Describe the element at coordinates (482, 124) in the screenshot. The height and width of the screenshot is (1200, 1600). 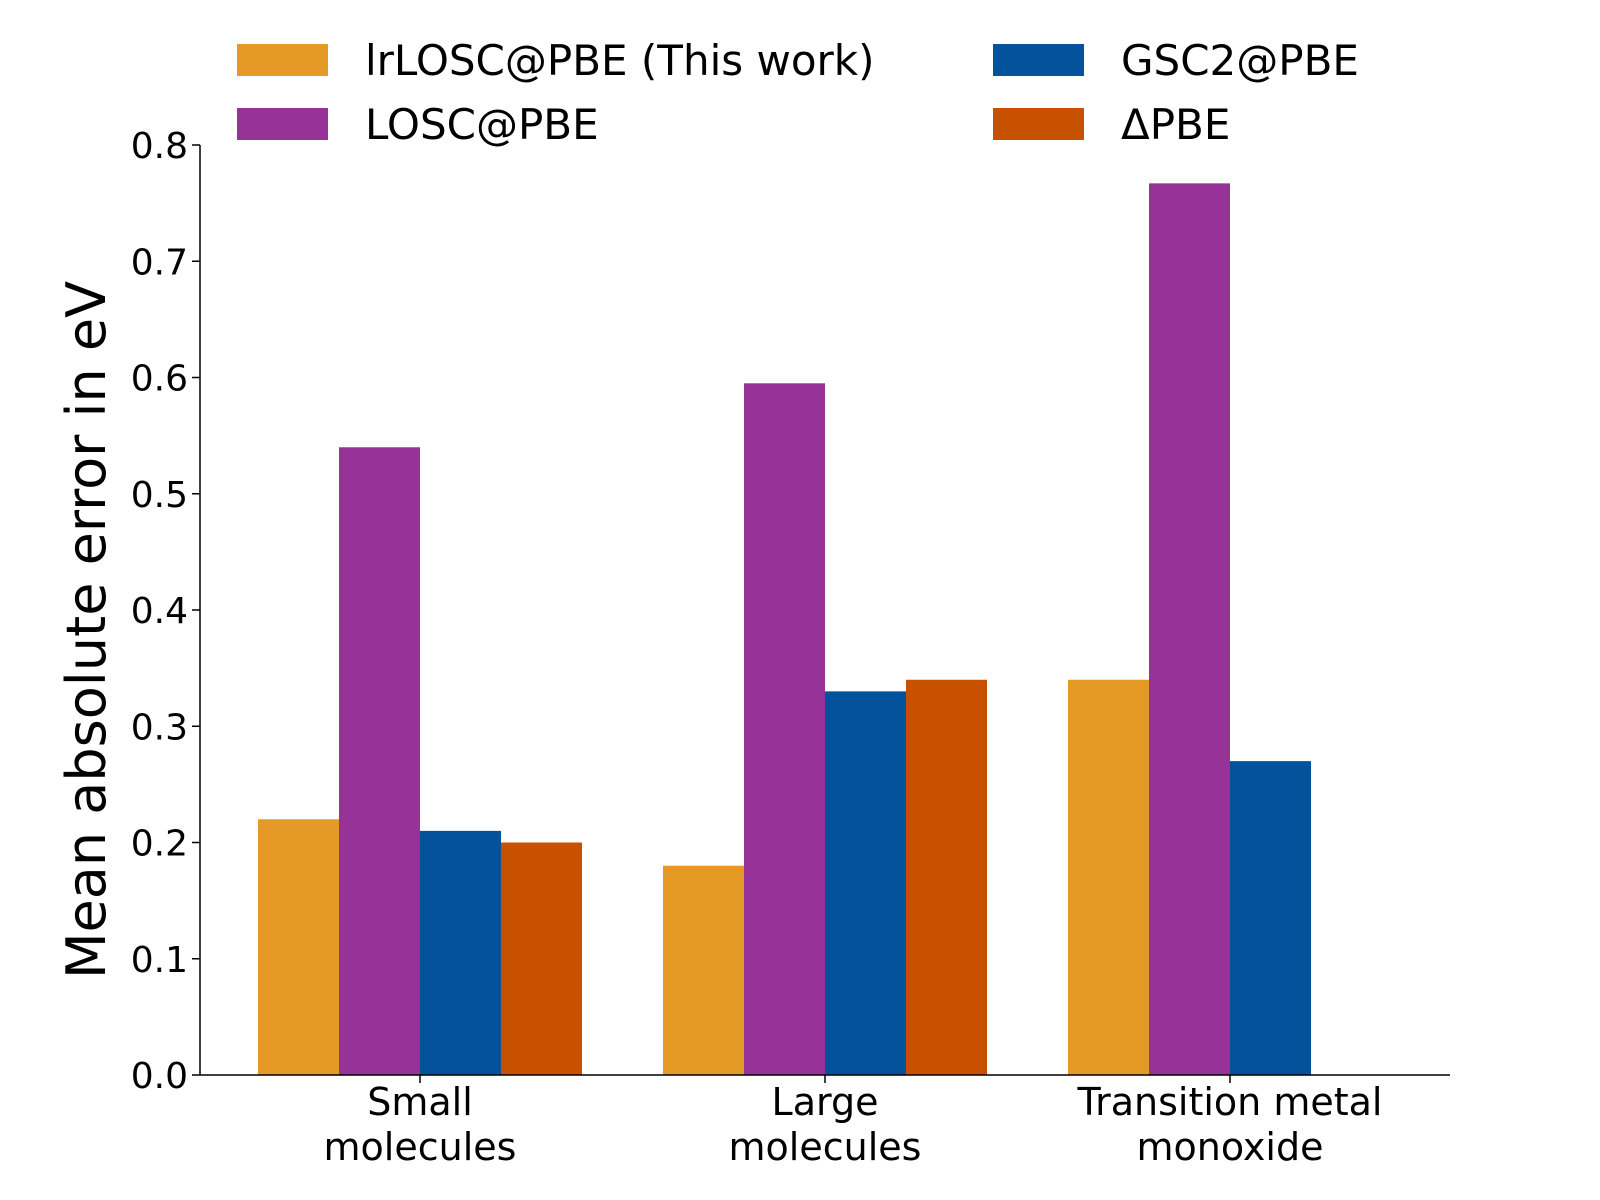
I see `legend-entry-label: LOSC@PBE` at that location.